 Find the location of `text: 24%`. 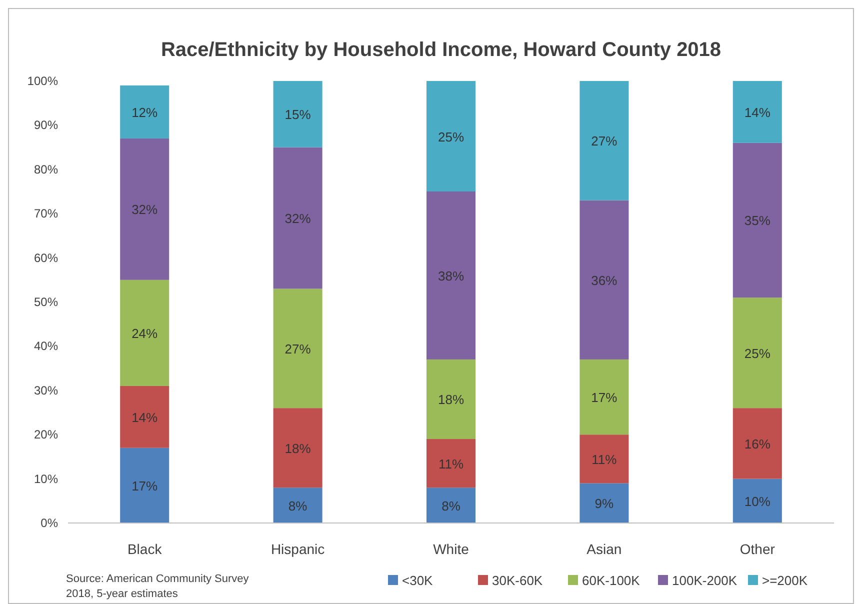

text: 24% is located at coordinates (145, 333).